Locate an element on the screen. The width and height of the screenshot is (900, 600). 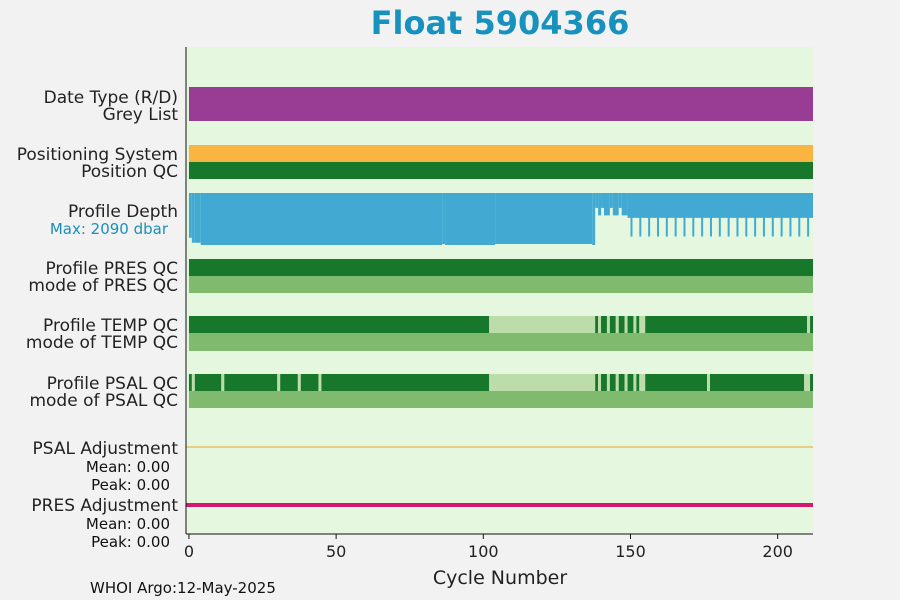
label-date-type: Date Type (R/D) is located at coordinates (111, 98).